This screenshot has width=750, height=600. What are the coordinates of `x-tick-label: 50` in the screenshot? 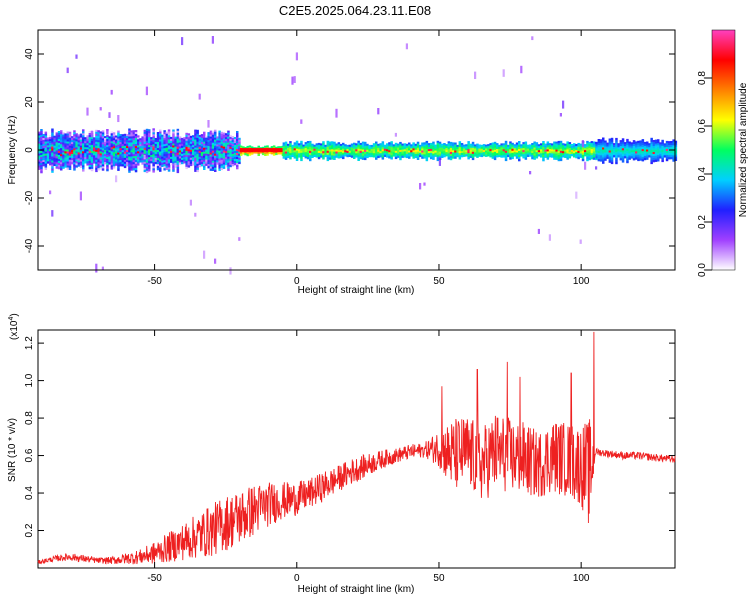 It's located at (439, 281).